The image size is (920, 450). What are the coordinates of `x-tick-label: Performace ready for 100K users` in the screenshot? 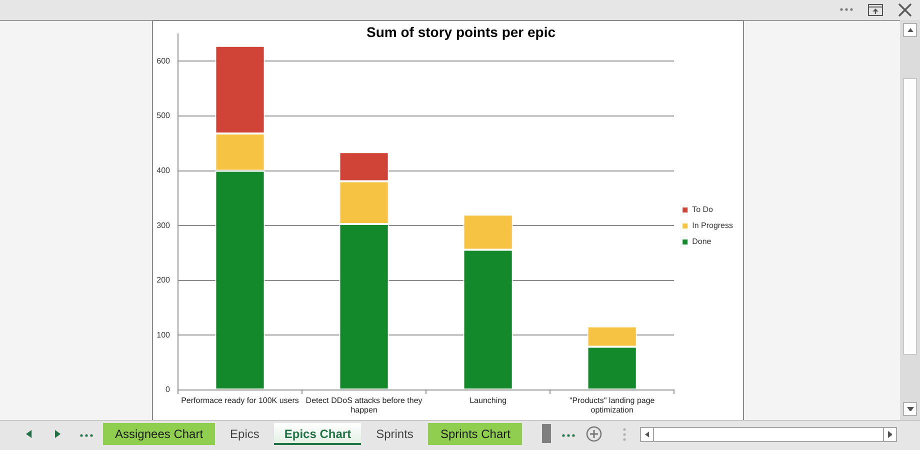 It's located at (240, 401).